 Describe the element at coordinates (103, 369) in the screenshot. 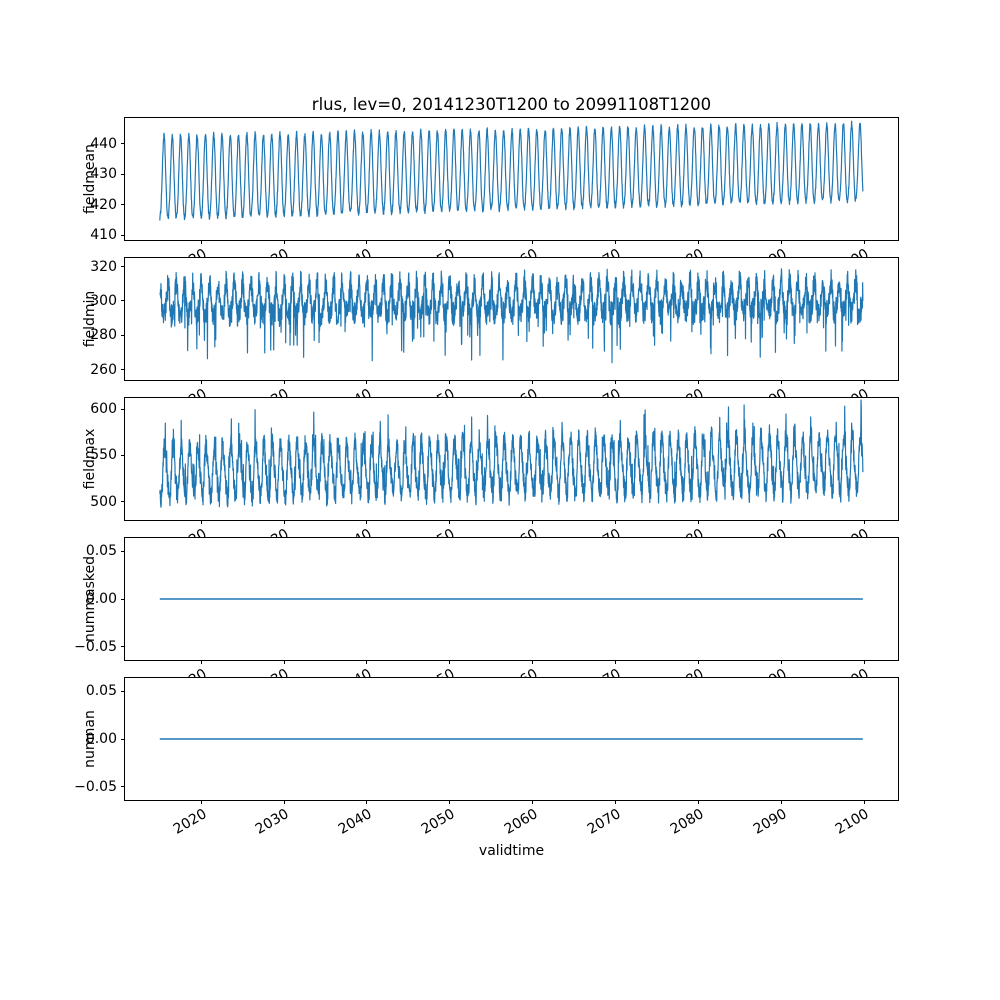

I see `y-tick-label: 260` at that location.